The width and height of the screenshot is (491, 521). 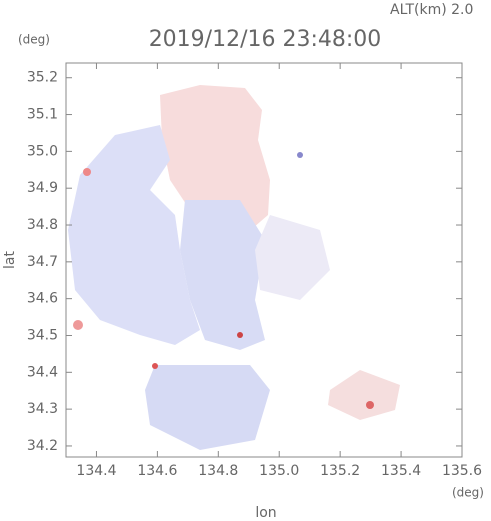 What do you see at coordinates (42, 372) in the screenshot?
I see `y-tick-label: 34.4` at bounding box center [42, 372].